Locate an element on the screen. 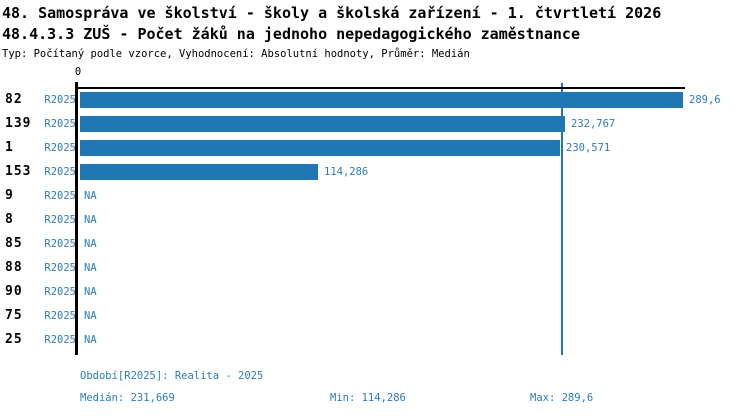 The height and width of the screenshot is (416, 750). chart-row: 9 R2025 NA is located at coordinates (375, 196).